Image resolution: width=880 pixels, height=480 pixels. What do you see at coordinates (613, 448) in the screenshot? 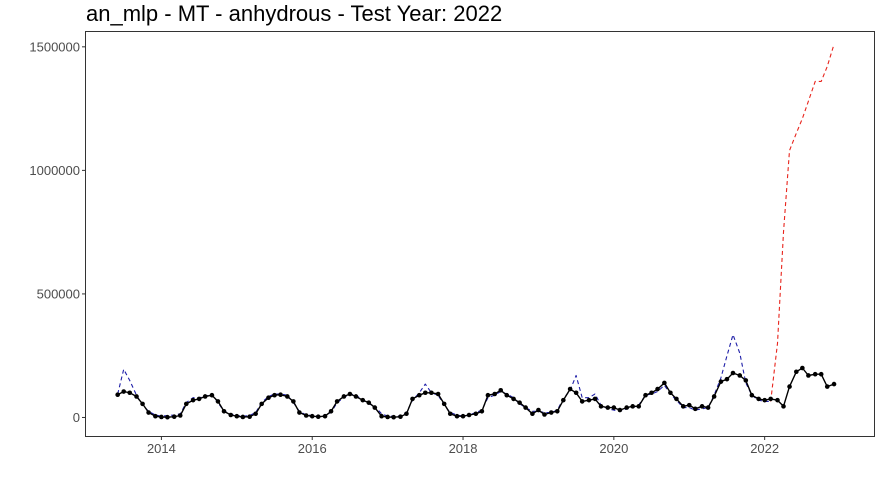
I see `x-tick-label: 2020` at bounding box center [613, 448].